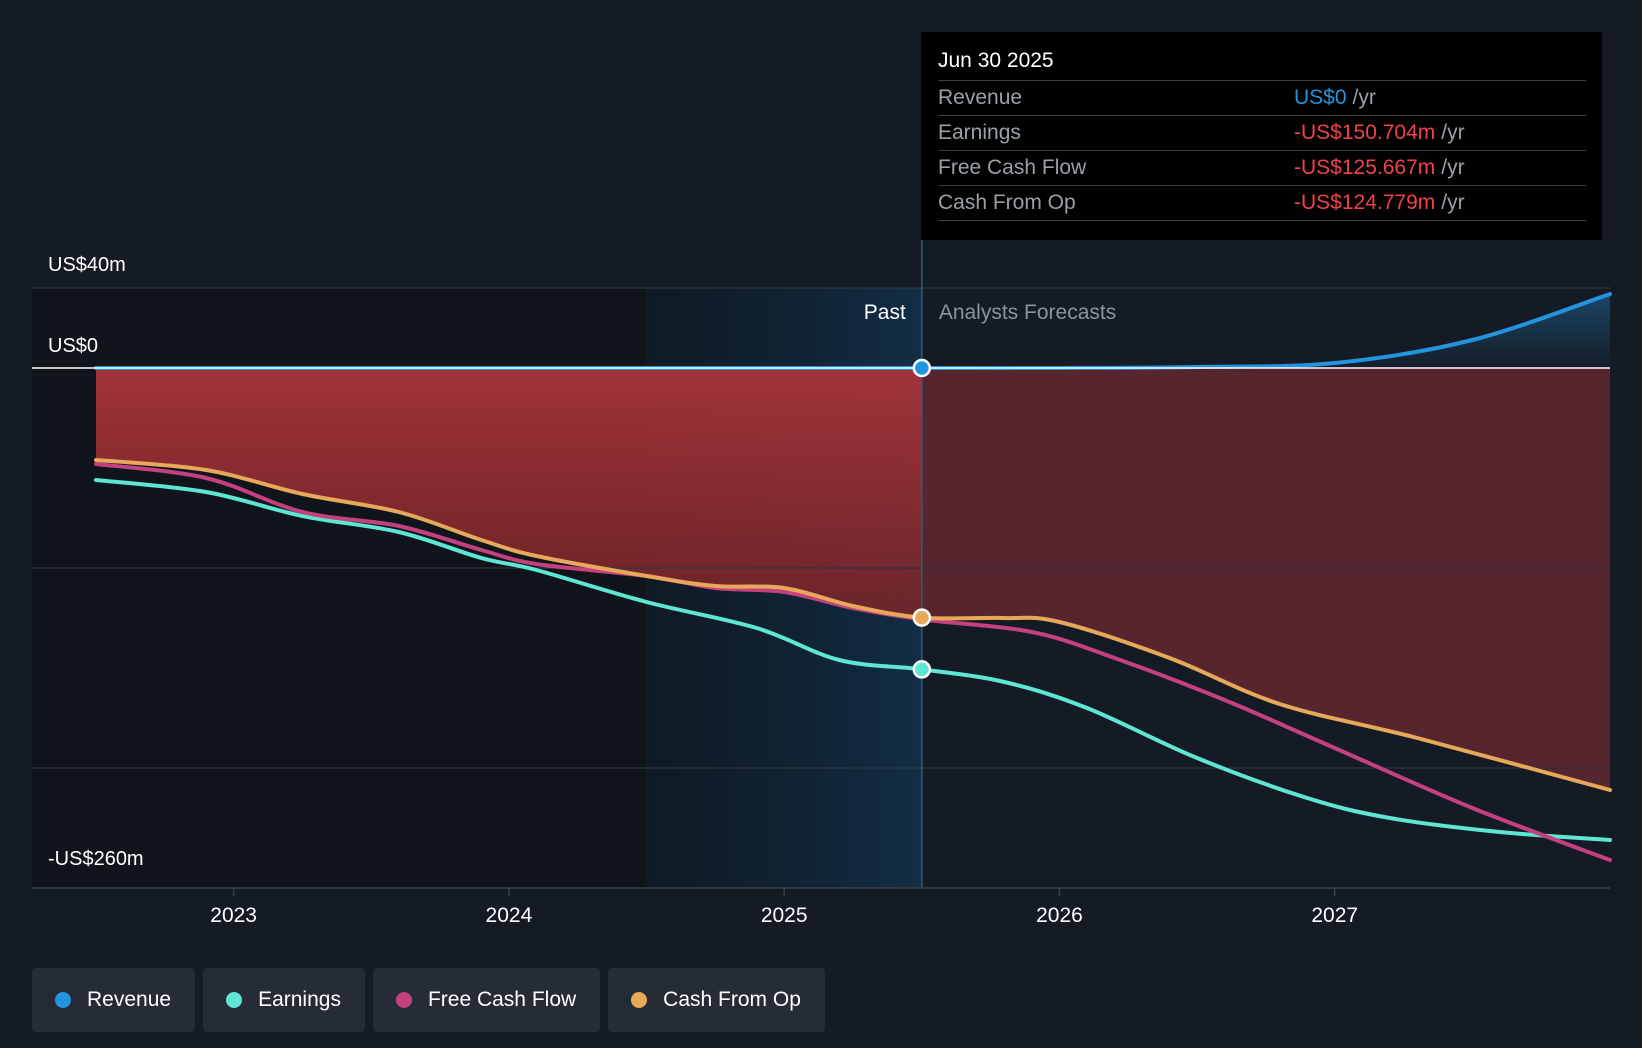 The image size is (1642, 1048). I want to click on negative-area-past, so click(509, 493).